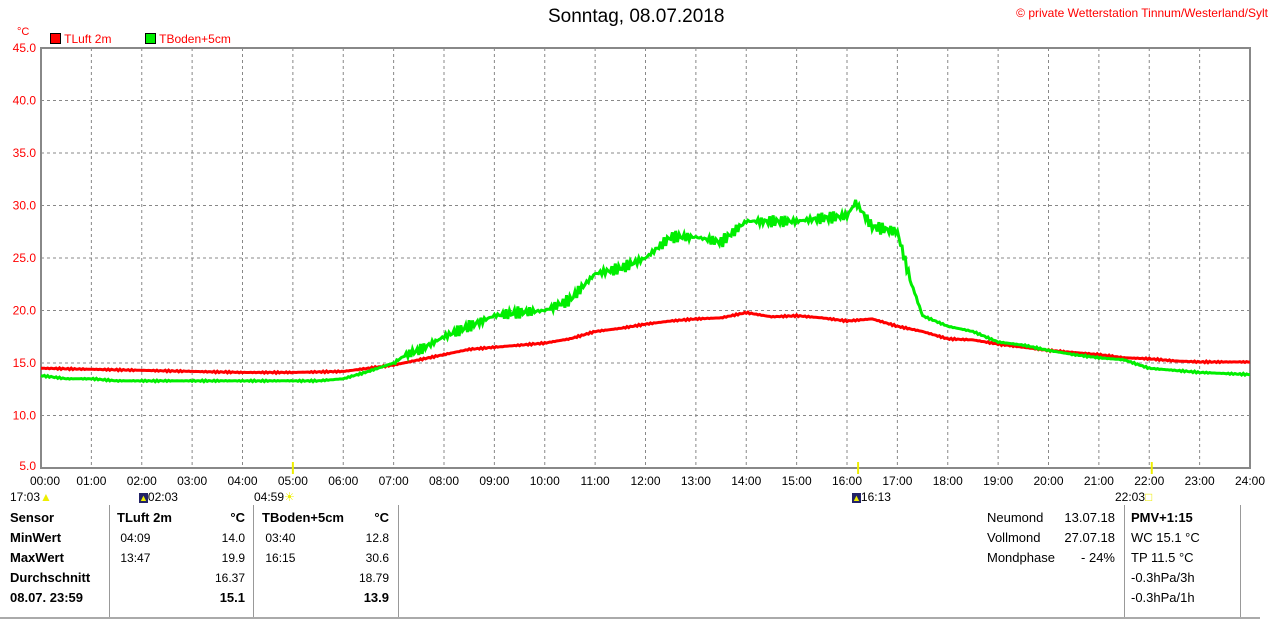 The height and width of the screenshot is (621, 1280). I want to click on sunrise-event: 04:59☀, so click(274, 497).